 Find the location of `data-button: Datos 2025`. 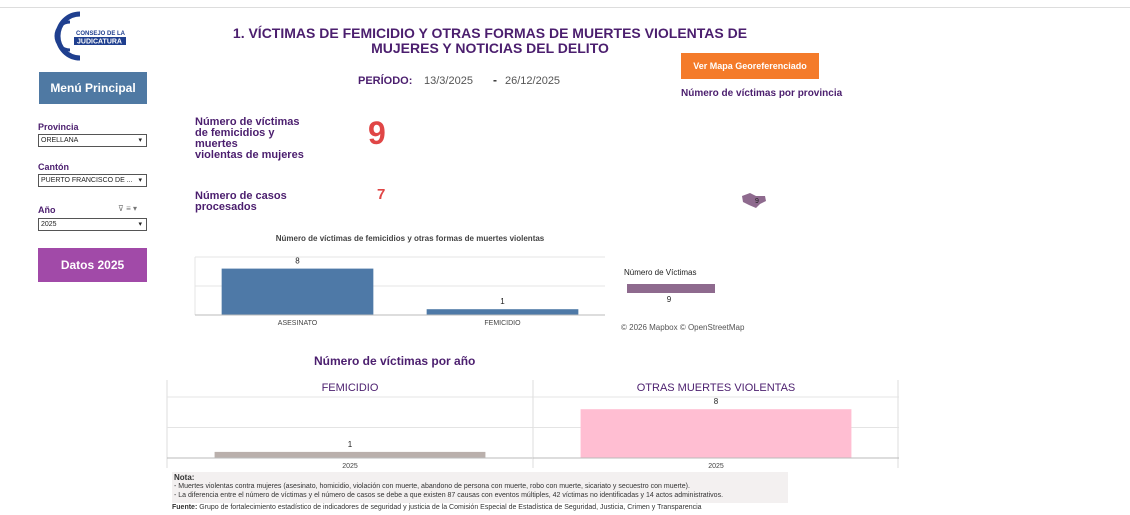

data-button: Datos 2025 is located at coordinates (92, 265).